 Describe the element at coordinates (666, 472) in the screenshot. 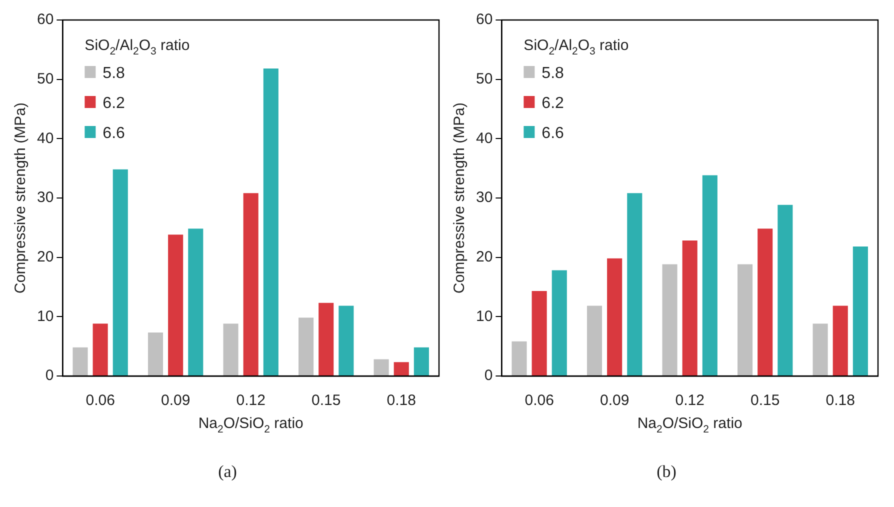

I see `text: (b)` at that location.